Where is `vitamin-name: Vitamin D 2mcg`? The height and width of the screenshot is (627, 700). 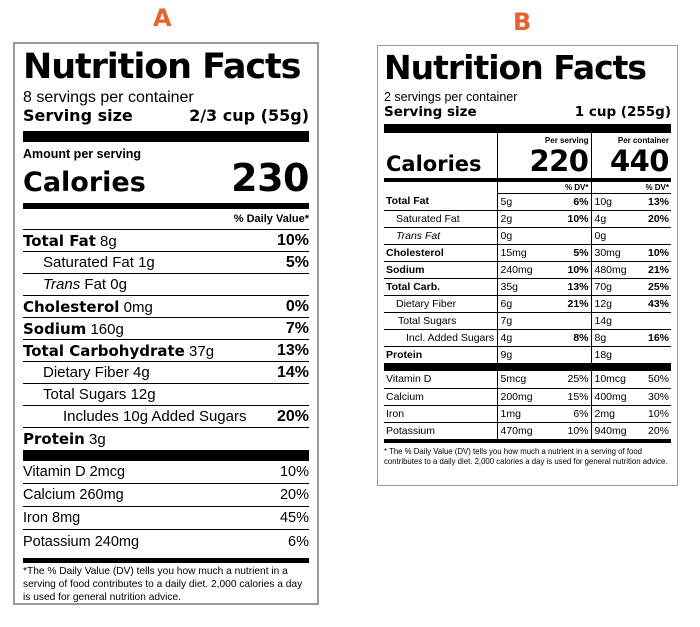 vitamin-name: Vitamin D 2mcg is located at coordinates (74, 472).